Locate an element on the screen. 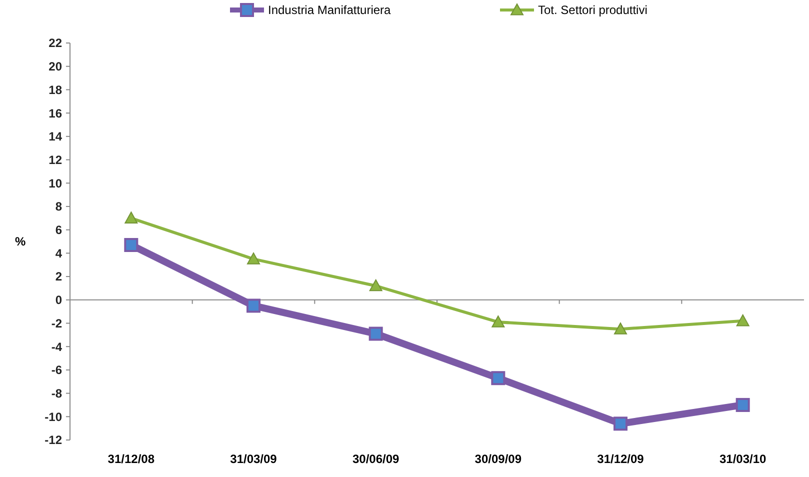 Image resolution: width=809 pixels, height=477 pixels. y-tick-label: -8 is located at coordinates (56, 393).